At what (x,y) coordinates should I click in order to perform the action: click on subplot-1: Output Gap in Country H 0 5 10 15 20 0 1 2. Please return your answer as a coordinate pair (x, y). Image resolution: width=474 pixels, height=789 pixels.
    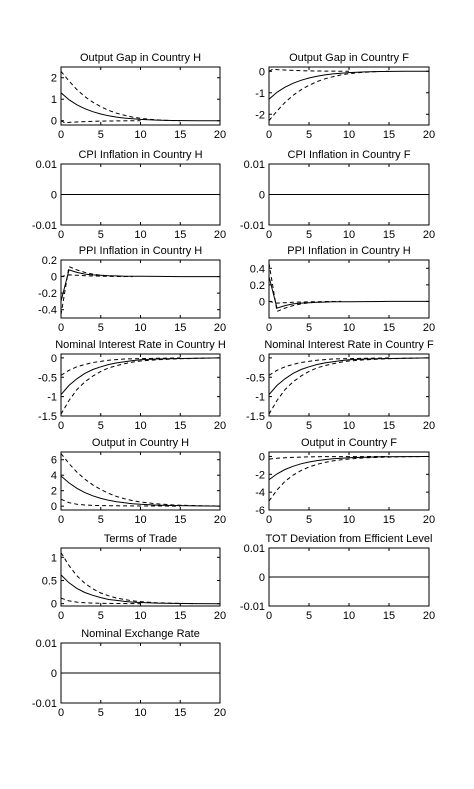
    Looking at the image, I should click on (138, 96).